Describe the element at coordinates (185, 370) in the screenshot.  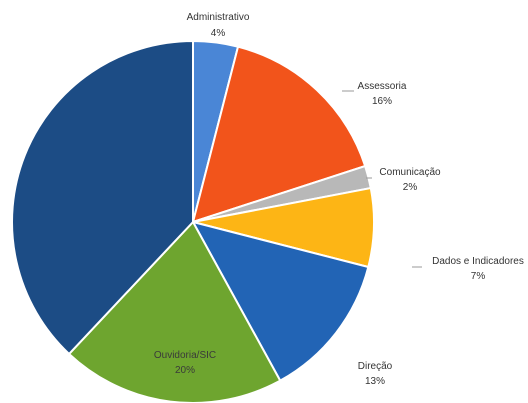
I see `slice-value-ouvidoria-sic: 20%` at that location.